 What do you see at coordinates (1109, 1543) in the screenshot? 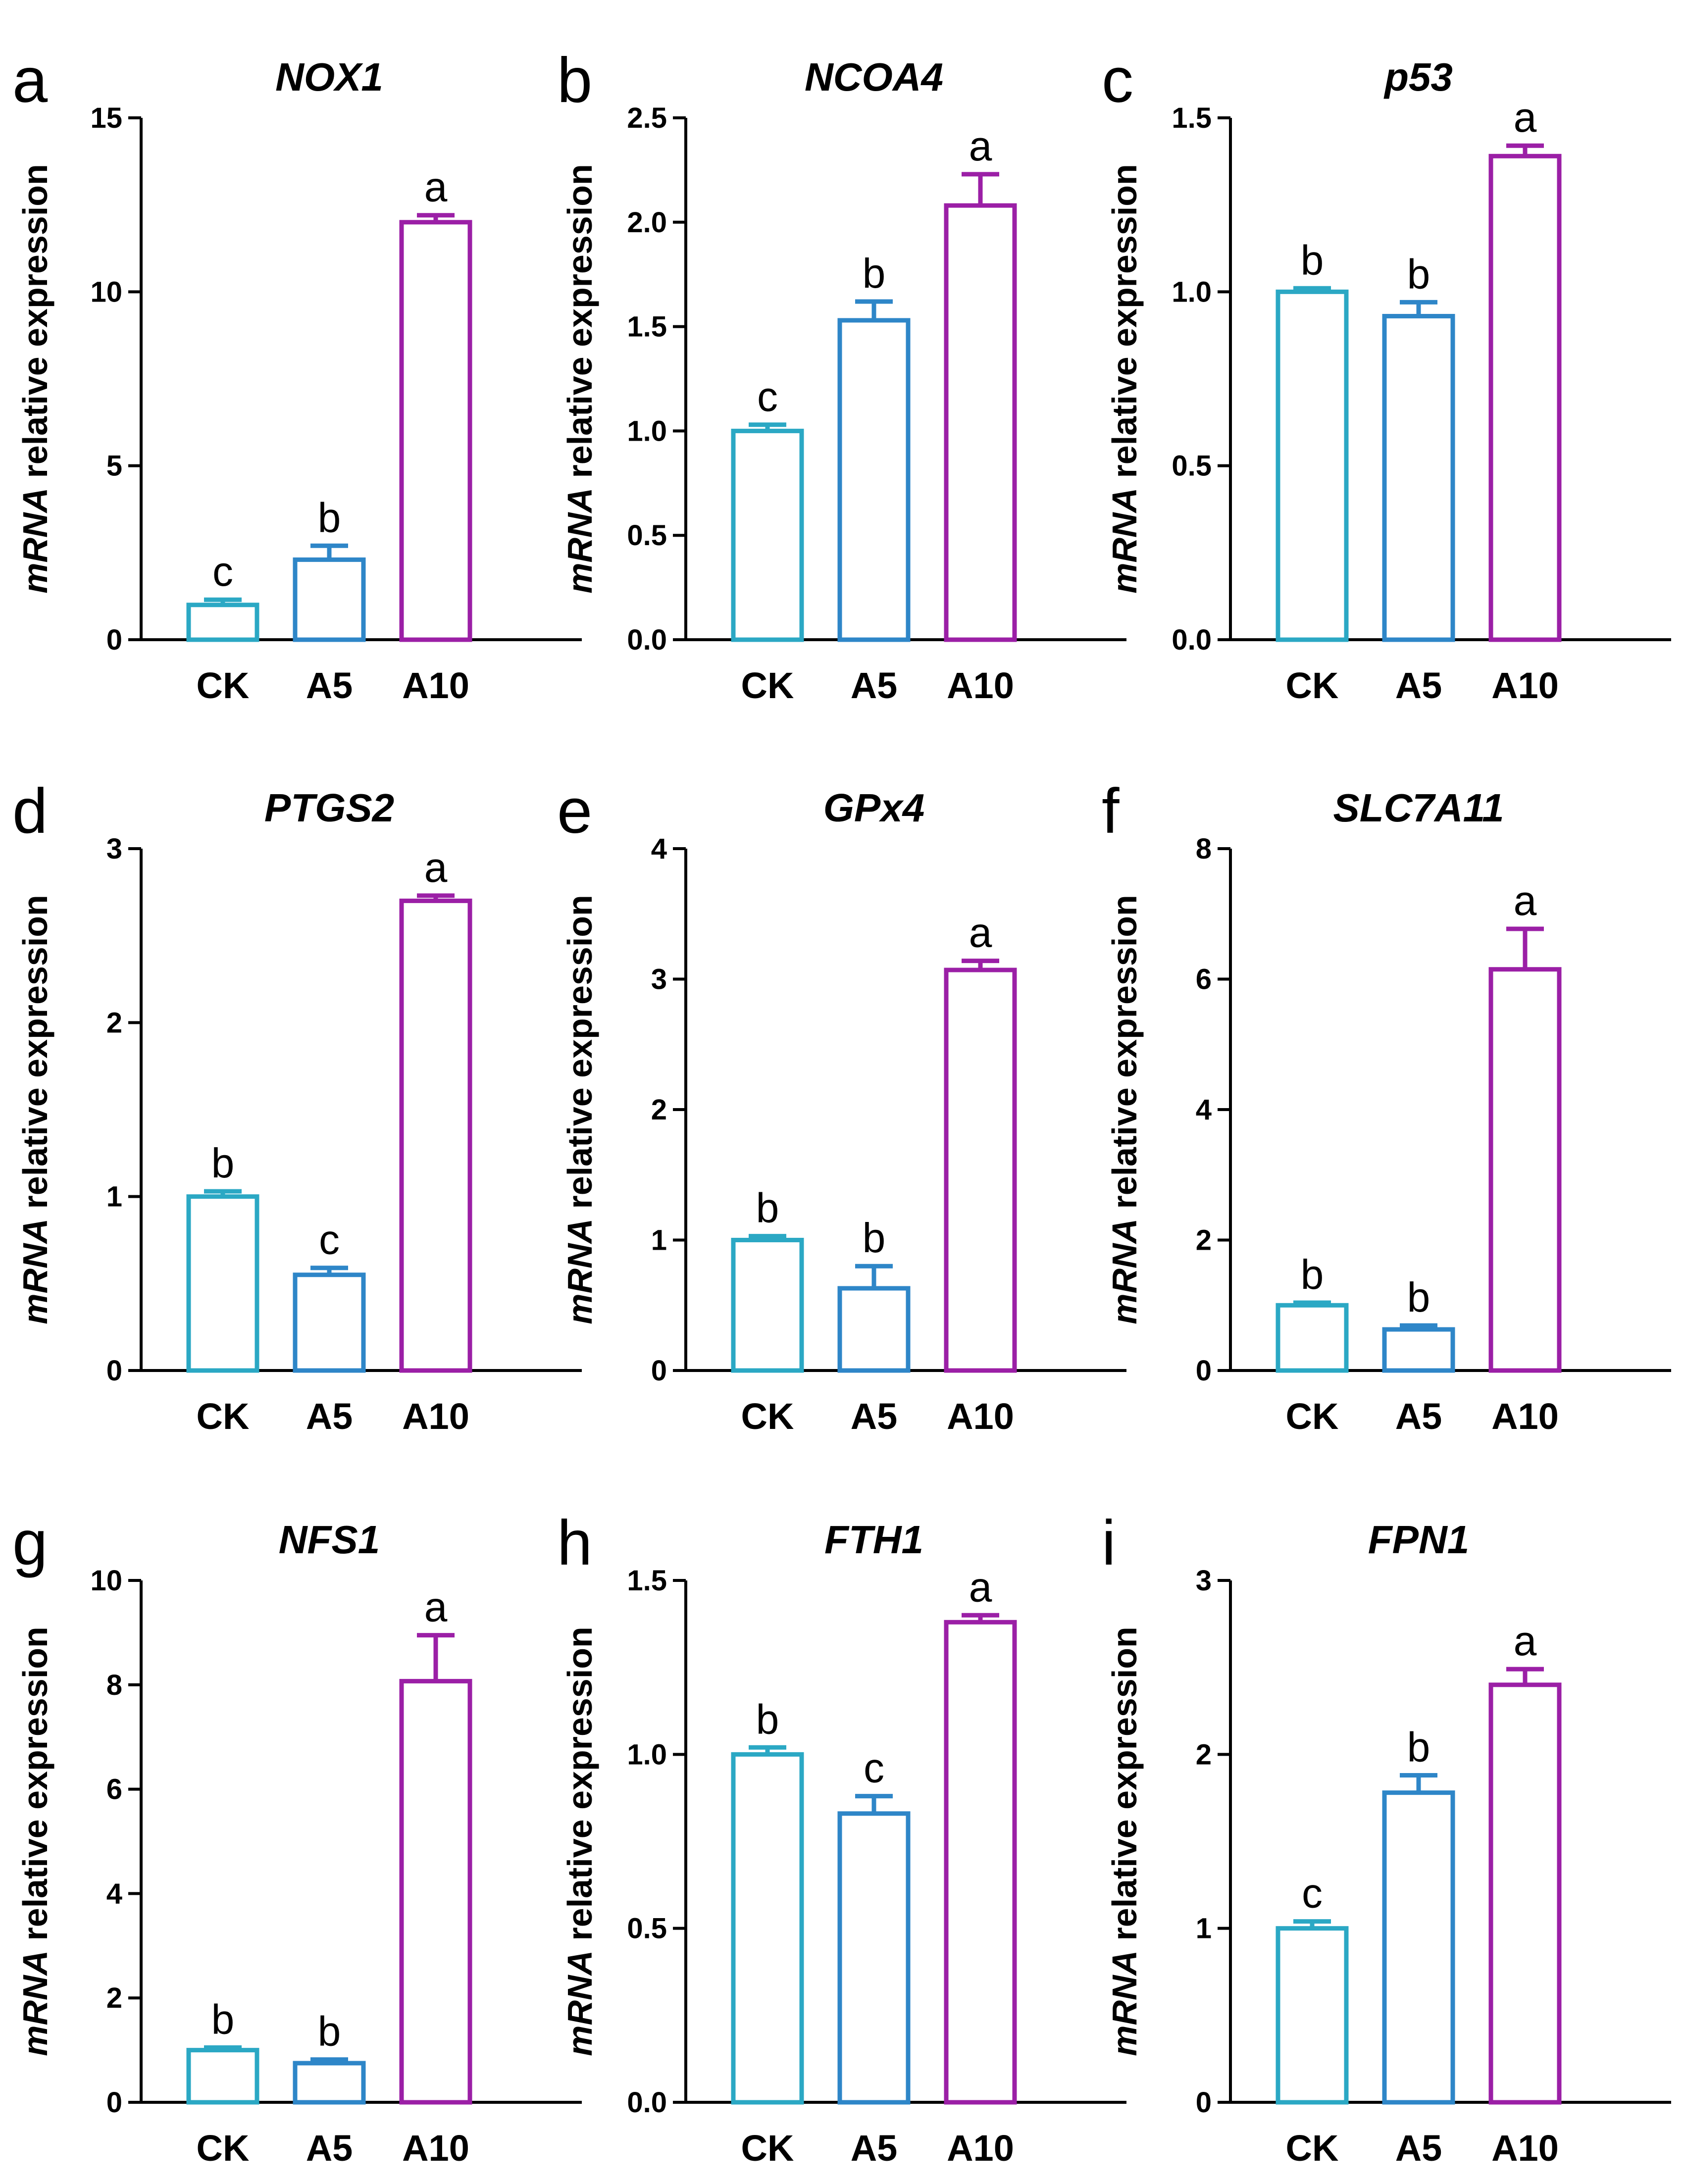
I see `panel-letter: i` at bounding box center [1109, 1543].